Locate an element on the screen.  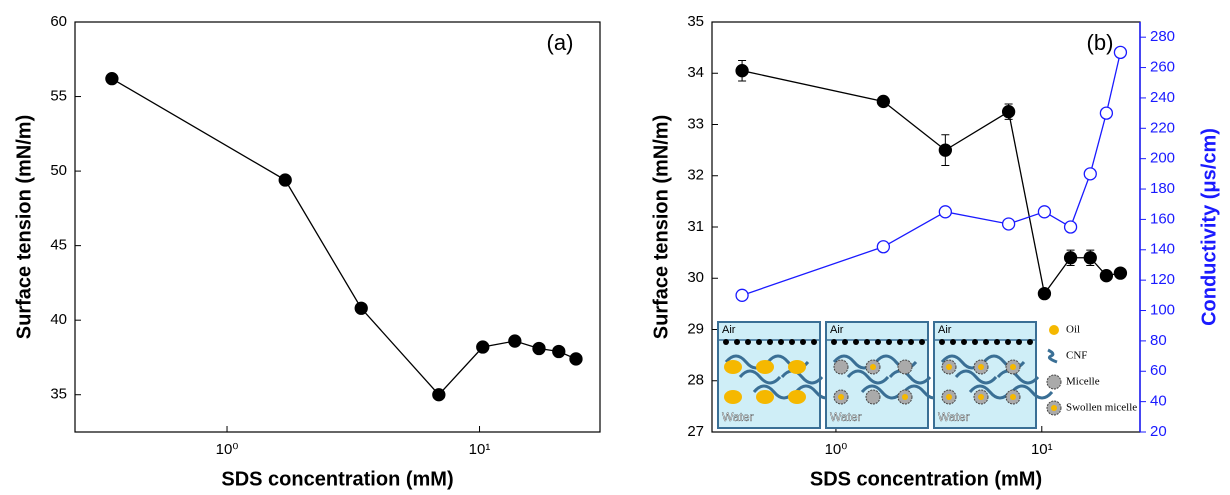
series-line is located at coordinates (931, 183).